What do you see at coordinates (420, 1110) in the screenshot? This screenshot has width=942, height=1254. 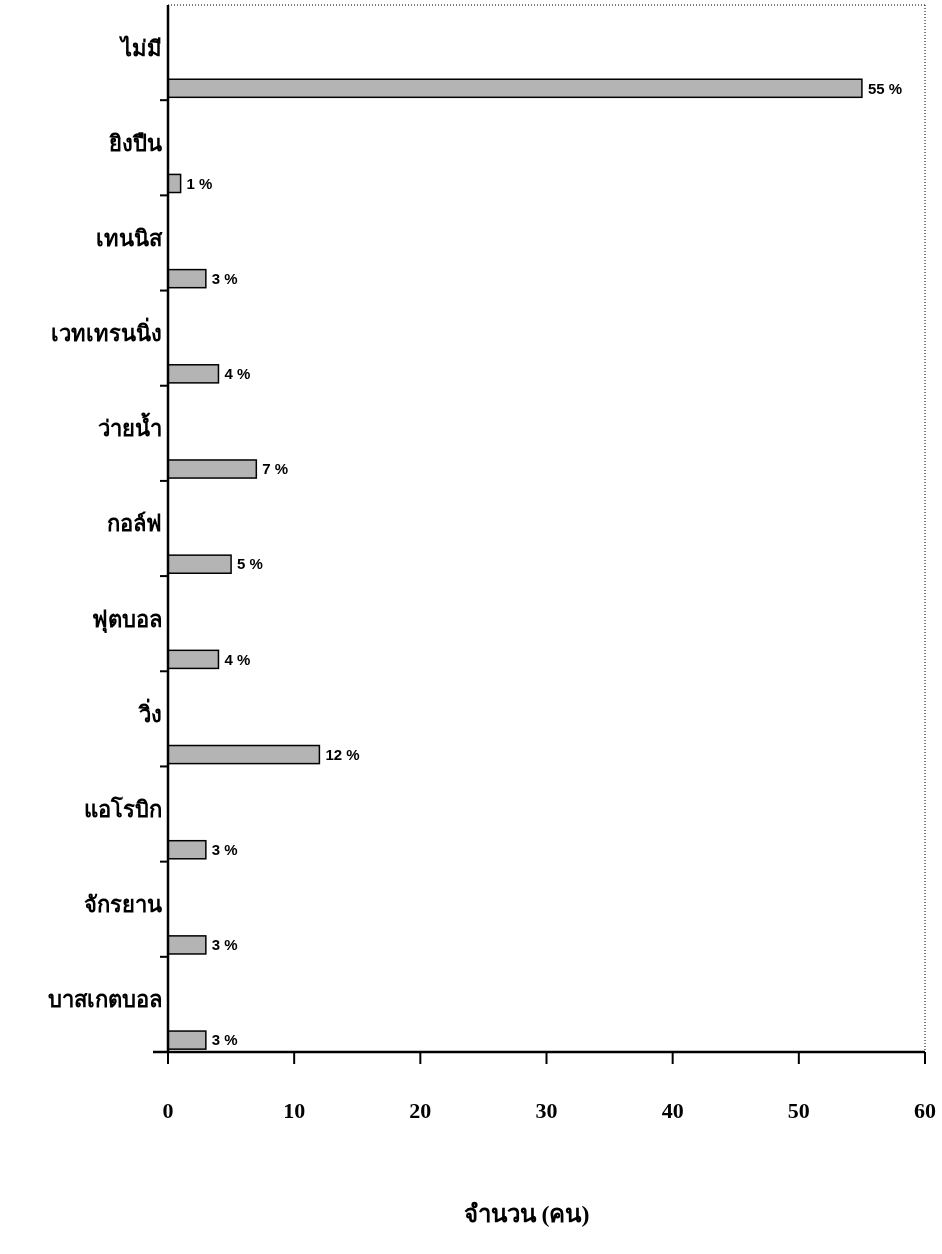 I see `x-tick-label: 20` at bounding box center [420, 1110].